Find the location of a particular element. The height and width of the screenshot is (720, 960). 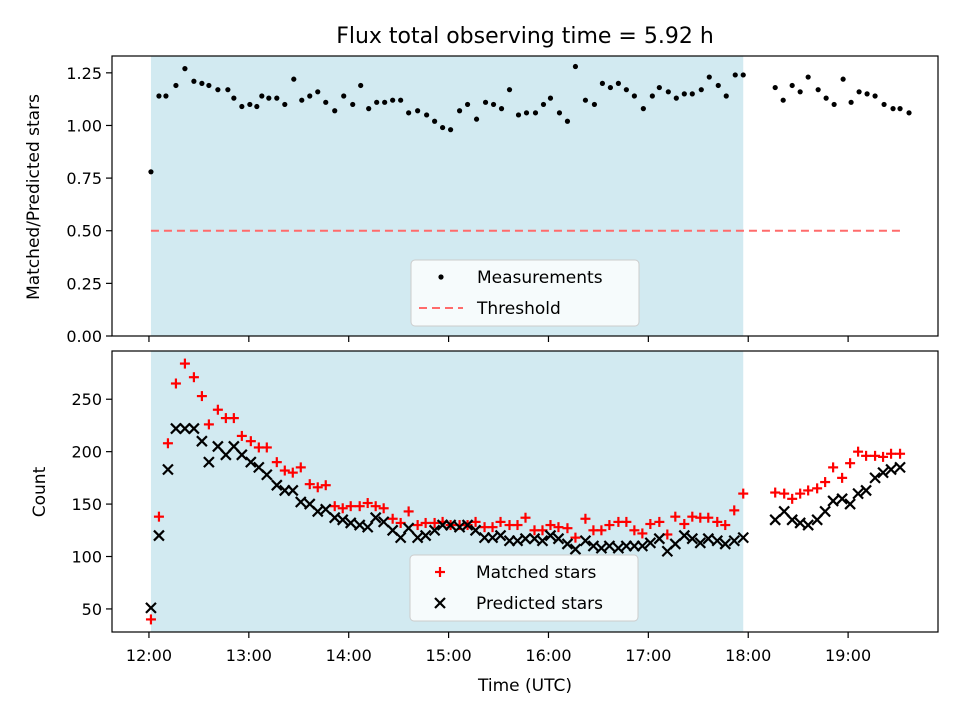

y-tick-label: 0.25 is located at coordinates (84, 283).